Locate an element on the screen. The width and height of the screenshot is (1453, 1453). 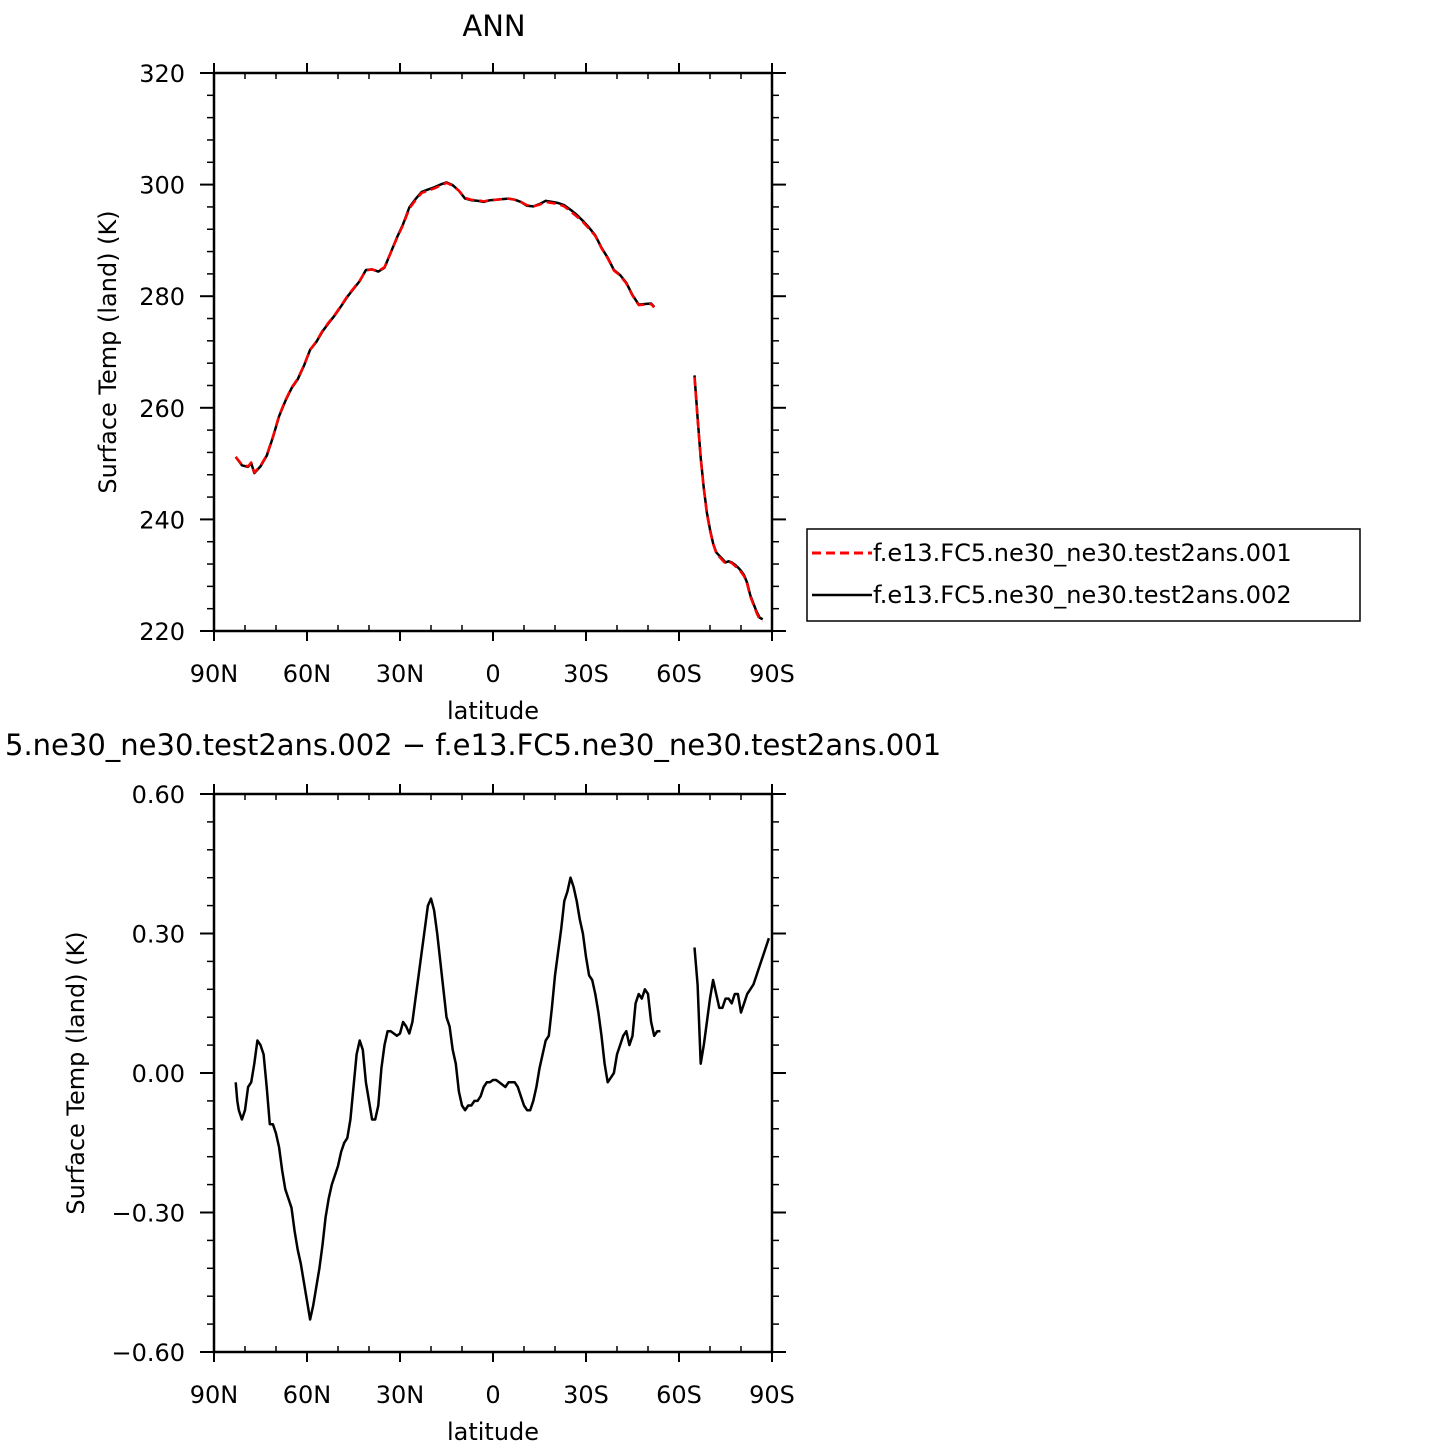
y-tick-label: −0.60 is located at coordinates (148, 1353).